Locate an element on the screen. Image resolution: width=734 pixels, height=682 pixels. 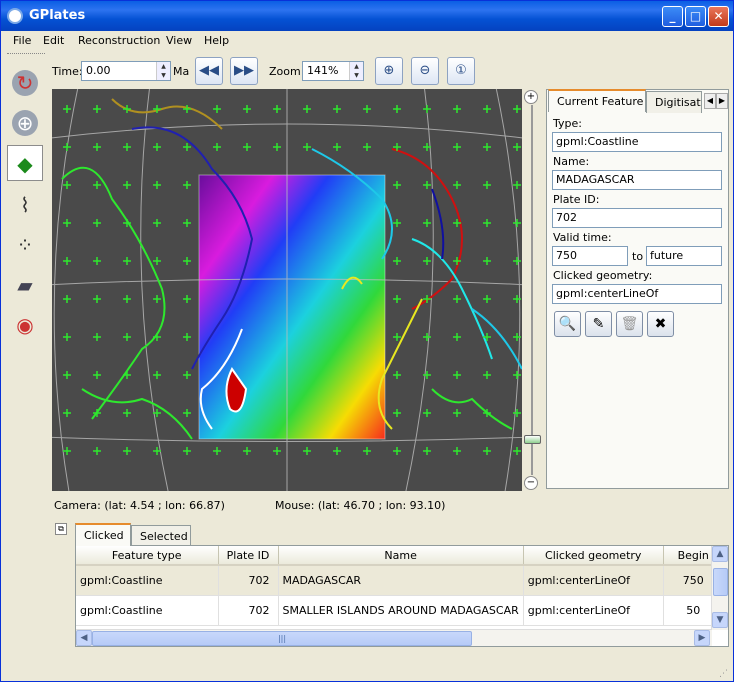
gplates-app-icon is located at coordinates (15, 16).